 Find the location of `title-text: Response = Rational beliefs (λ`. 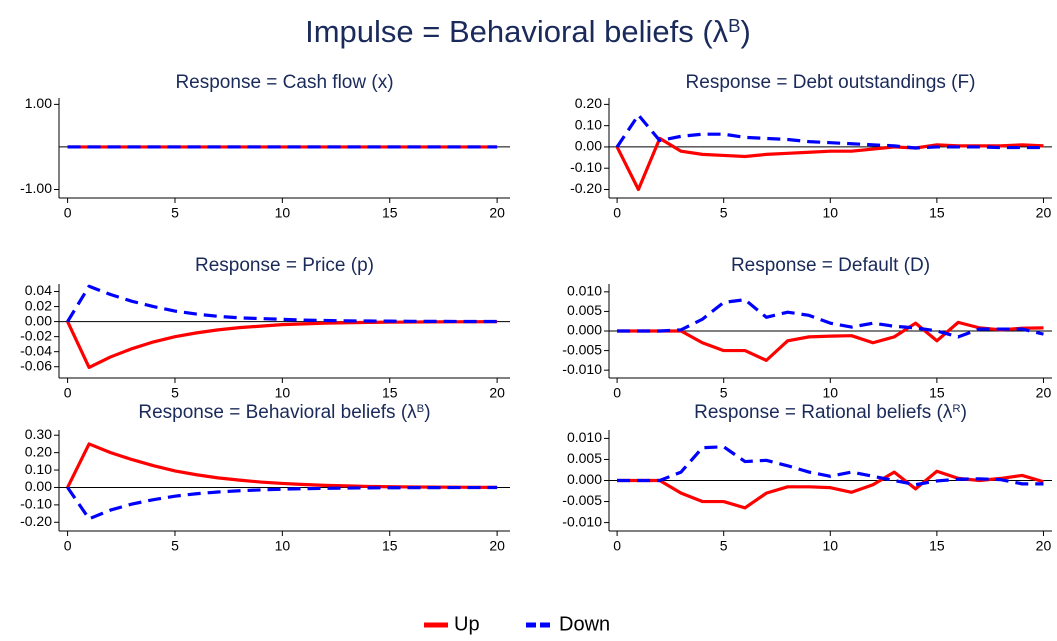

title-text: Response = Rational beliefs (λ is located at coordinates (823, 412).